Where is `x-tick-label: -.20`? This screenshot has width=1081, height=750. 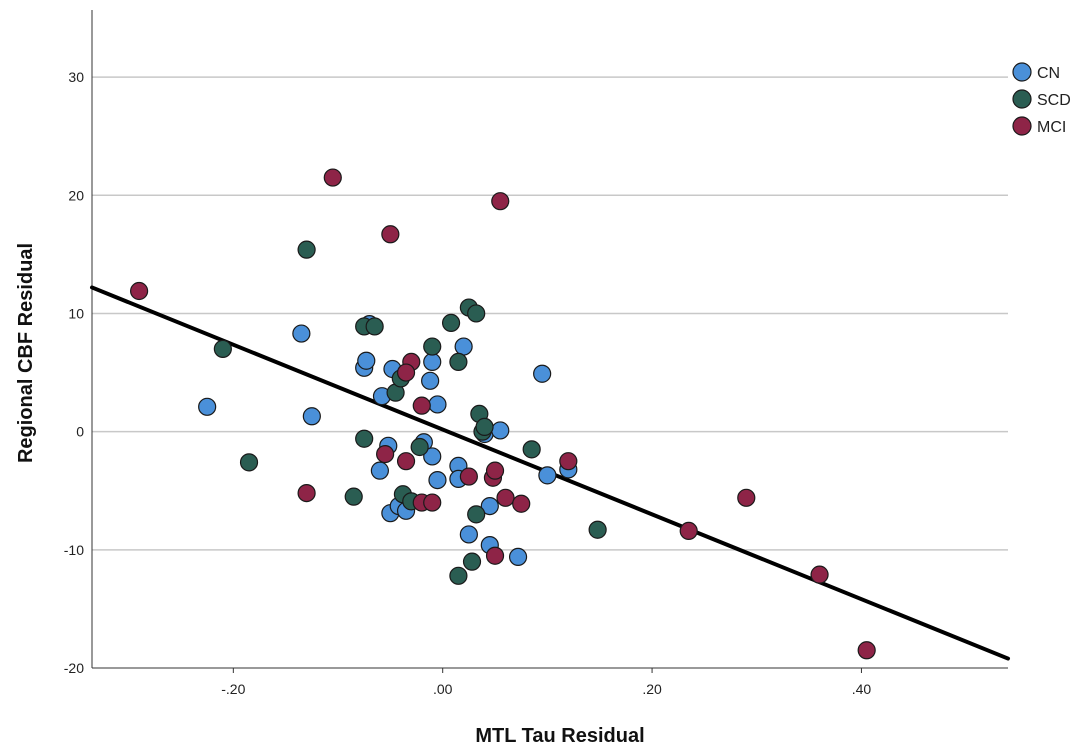 x-tick-label: -.20 is located at coordinates (233, 689).